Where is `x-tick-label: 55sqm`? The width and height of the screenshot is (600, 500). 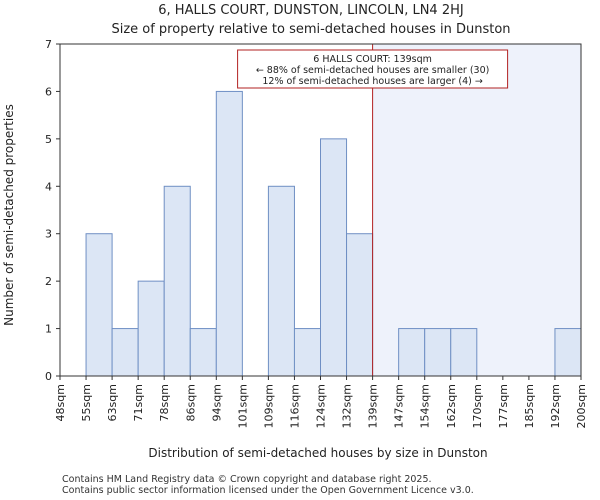 x-tick-label: 55sqm is located at coordinates (86, 402).